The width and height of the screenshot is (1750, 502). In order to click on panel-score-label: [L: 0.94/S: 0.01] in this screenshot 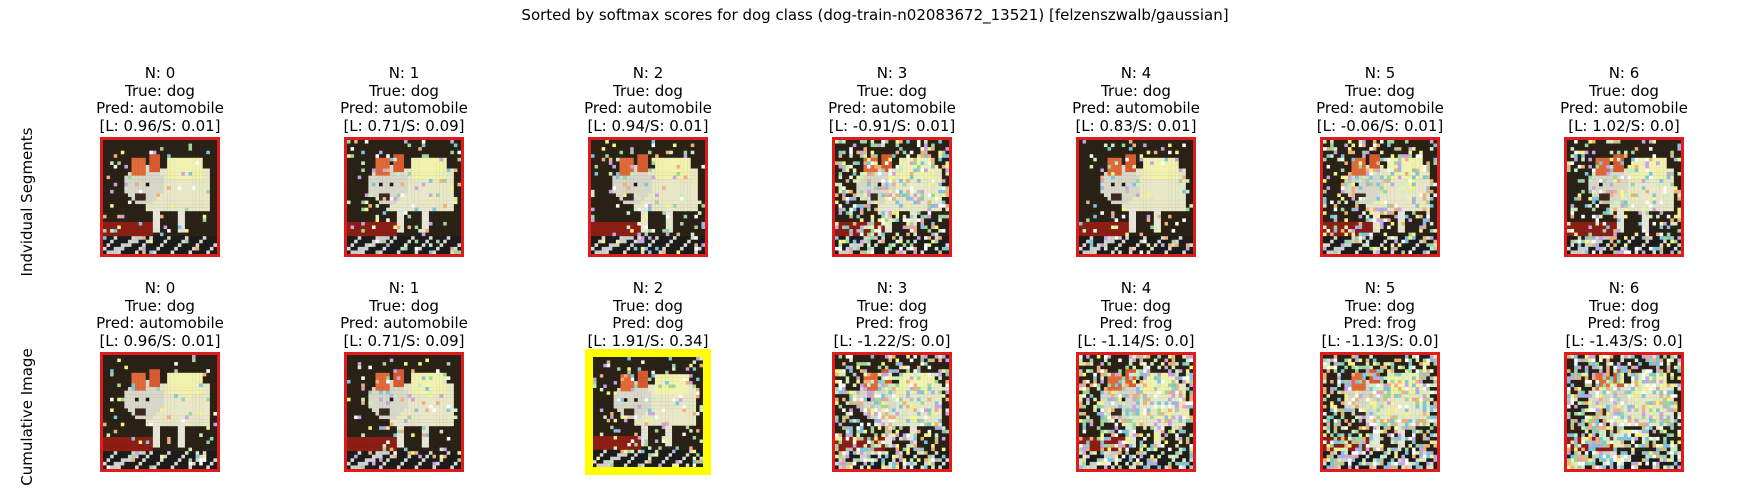, I will do `click(648, 127)`.